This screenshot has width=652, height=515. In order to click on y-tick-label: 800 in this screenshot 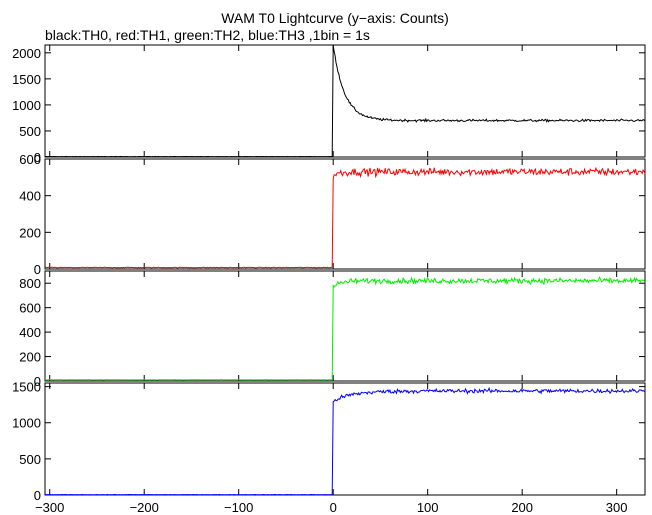, I will do `click(30, 283)`.